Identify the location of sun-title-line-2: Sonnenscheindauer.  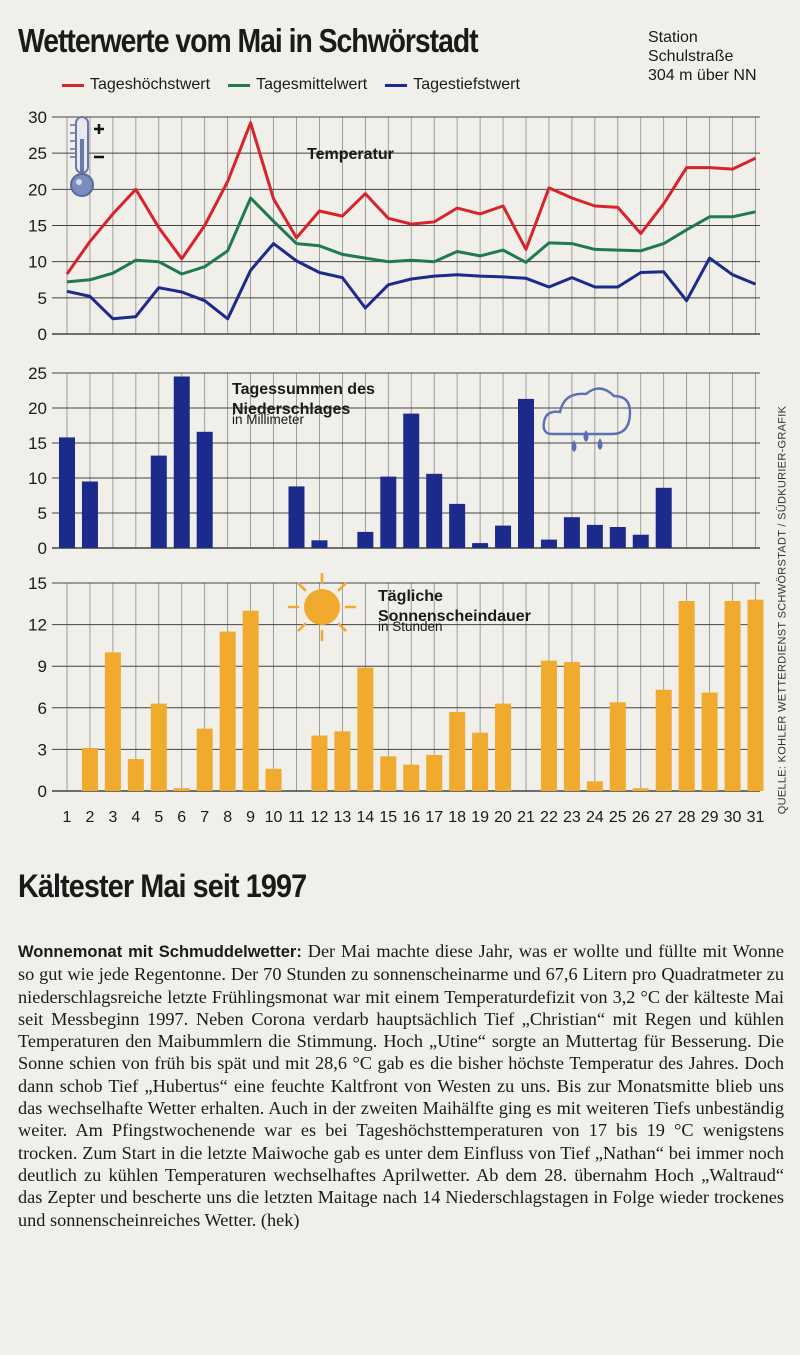
(454, 616).